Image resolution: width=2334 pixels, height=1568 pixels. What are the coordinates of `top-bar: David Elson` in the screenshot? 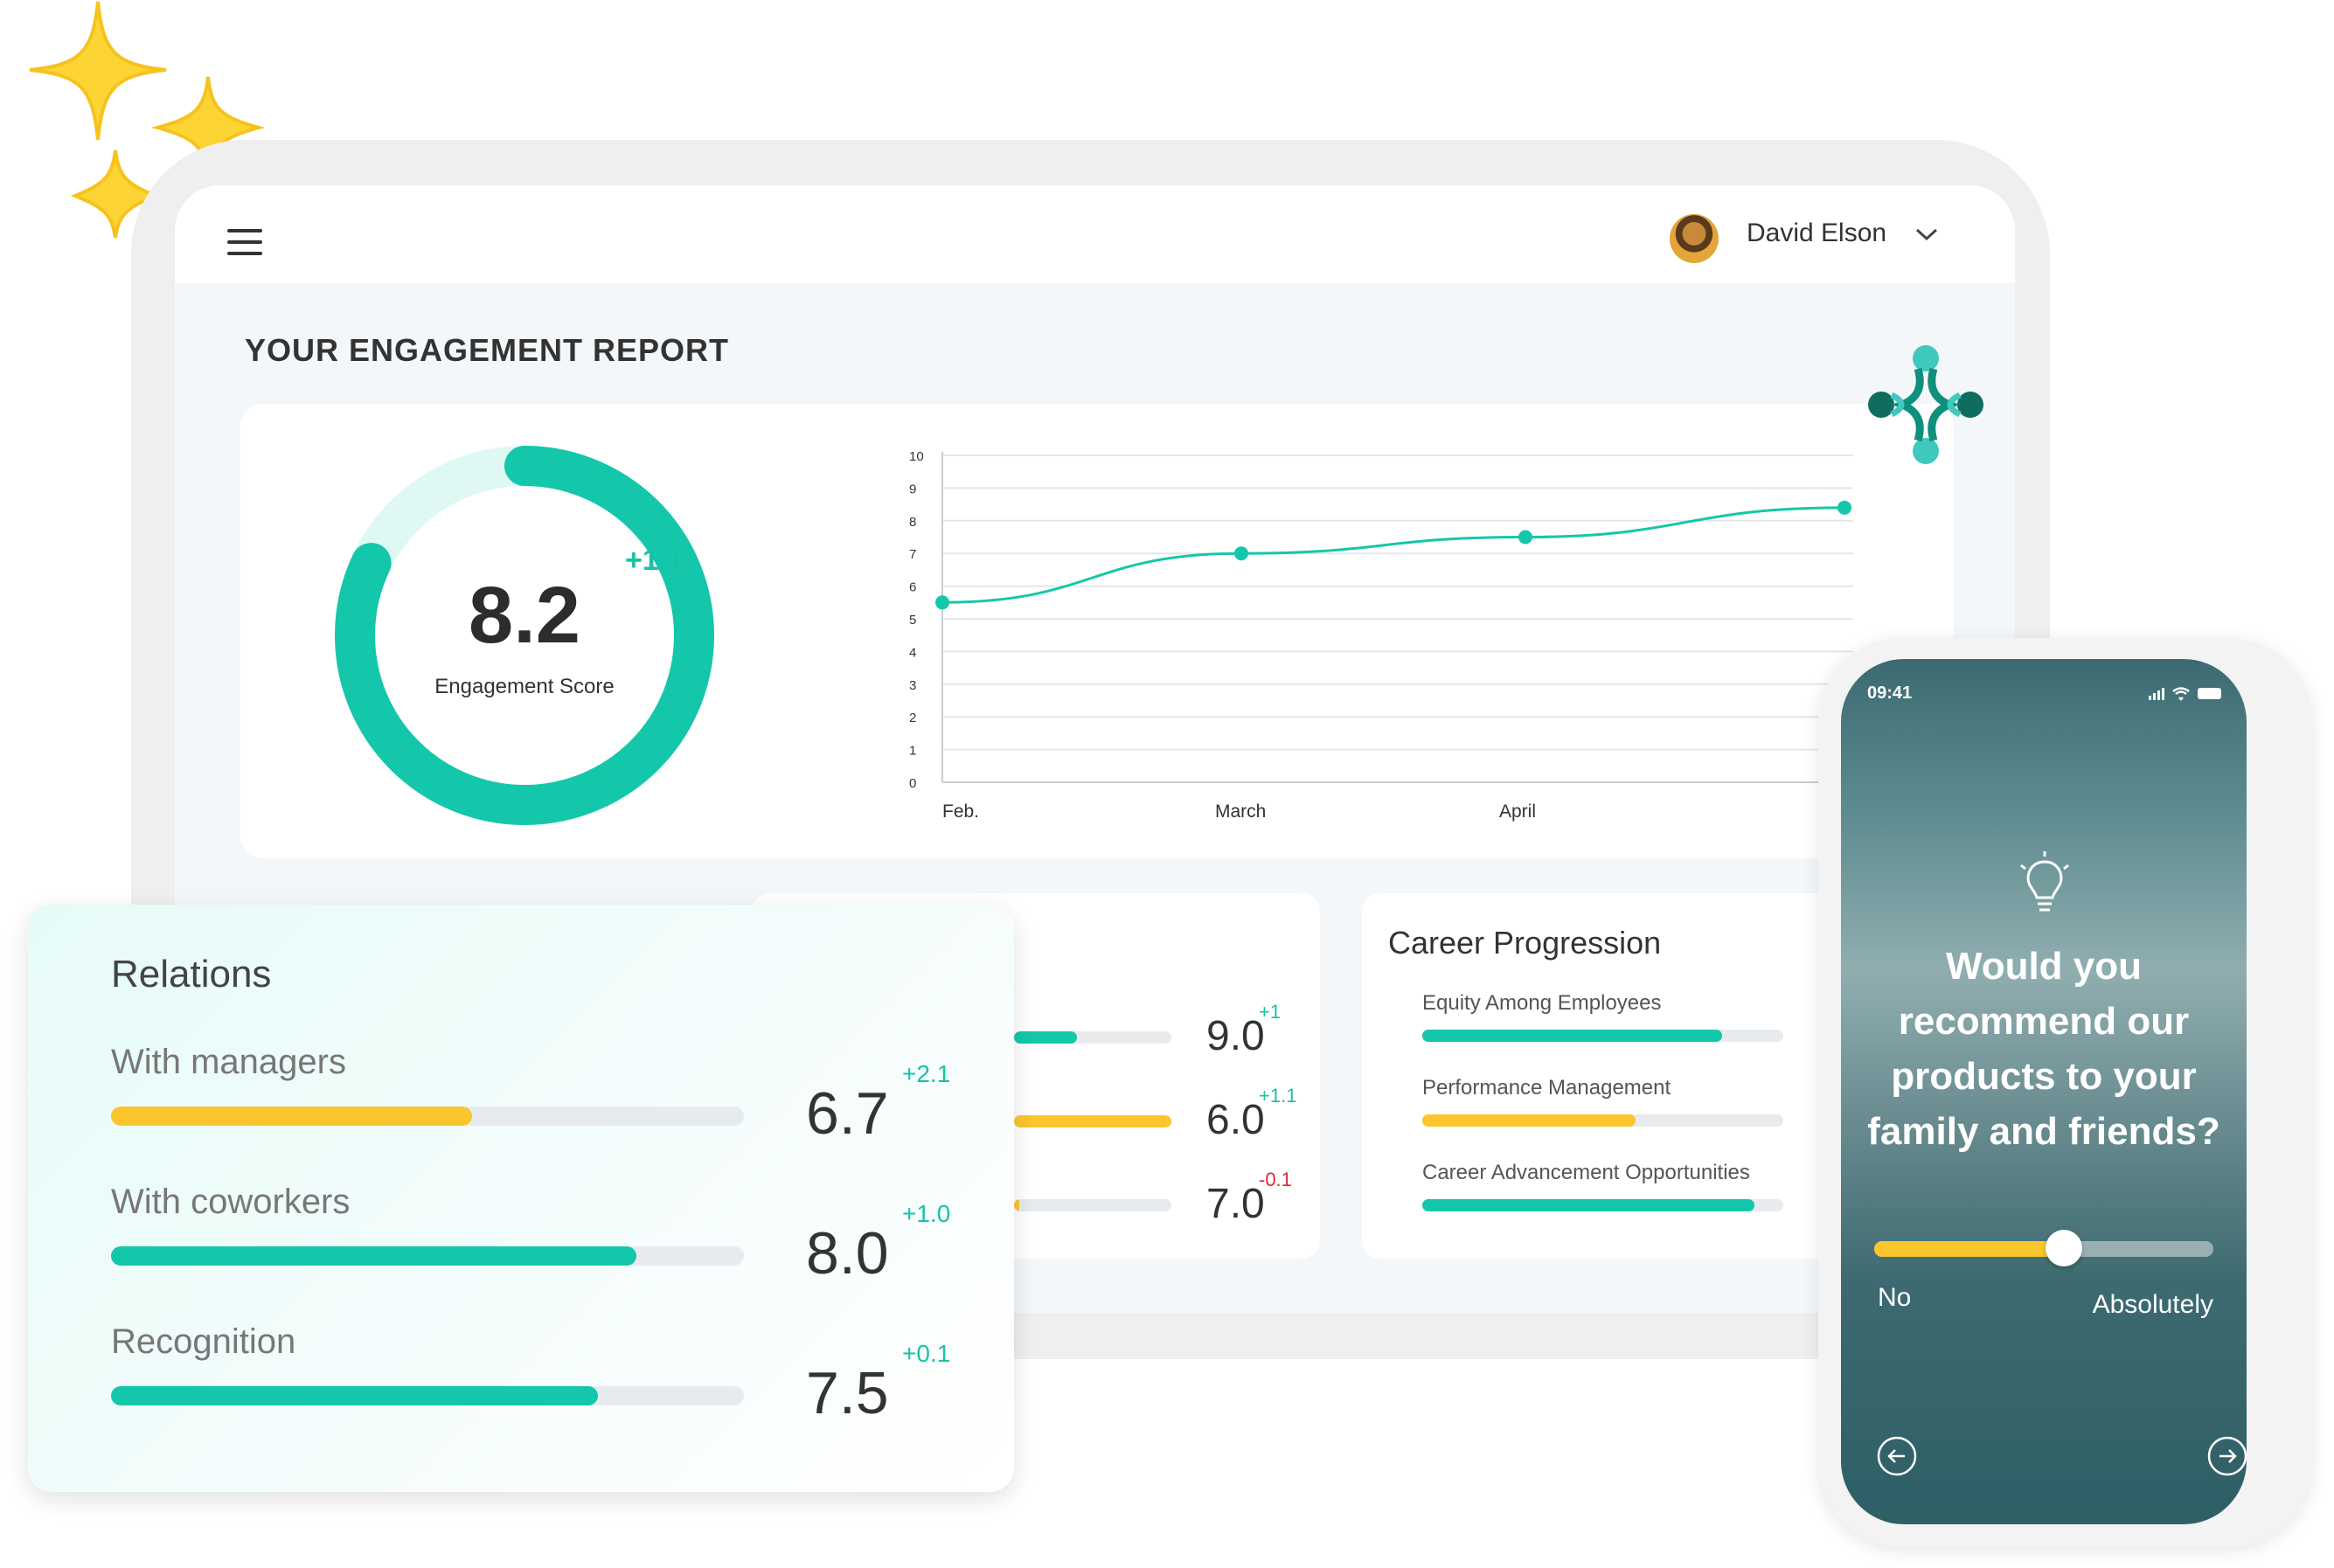 It's located at (1095, 234).